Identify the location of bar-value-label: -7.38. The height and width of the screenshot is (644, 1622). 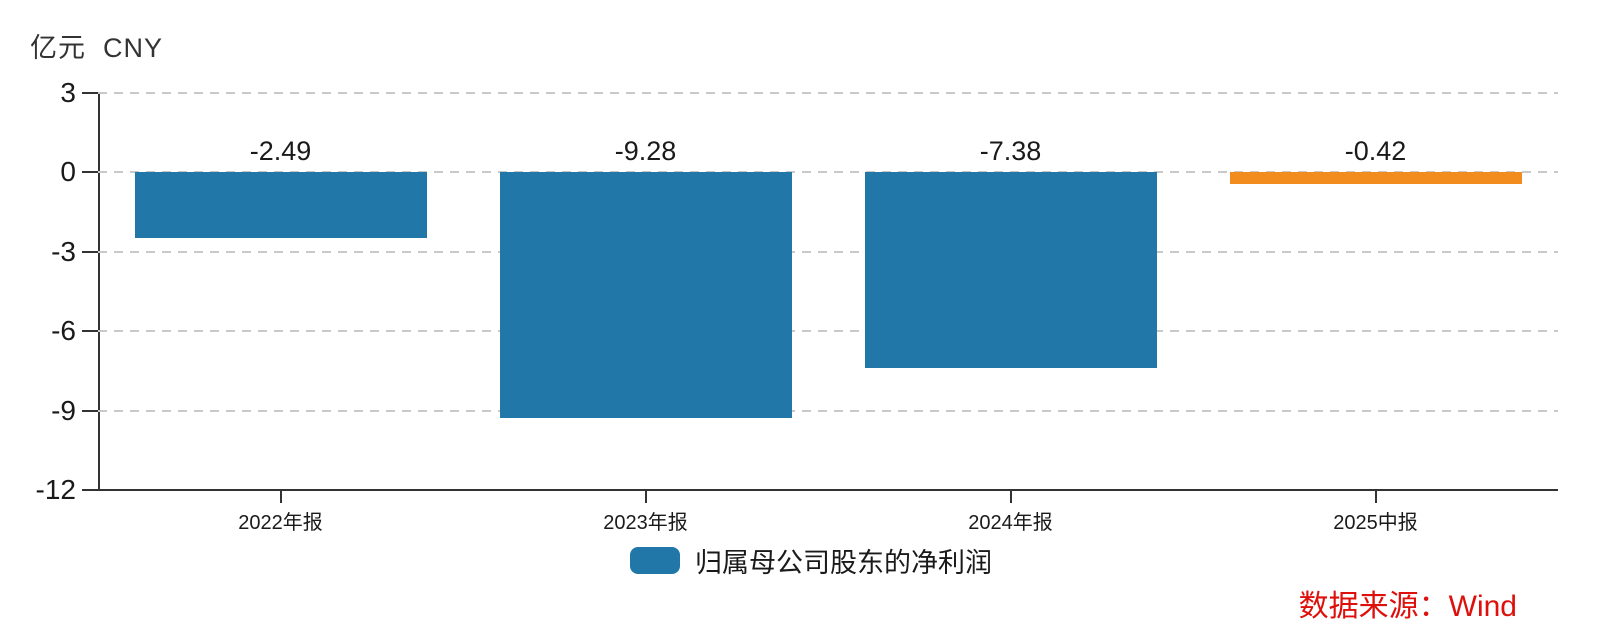
(1010, 151).